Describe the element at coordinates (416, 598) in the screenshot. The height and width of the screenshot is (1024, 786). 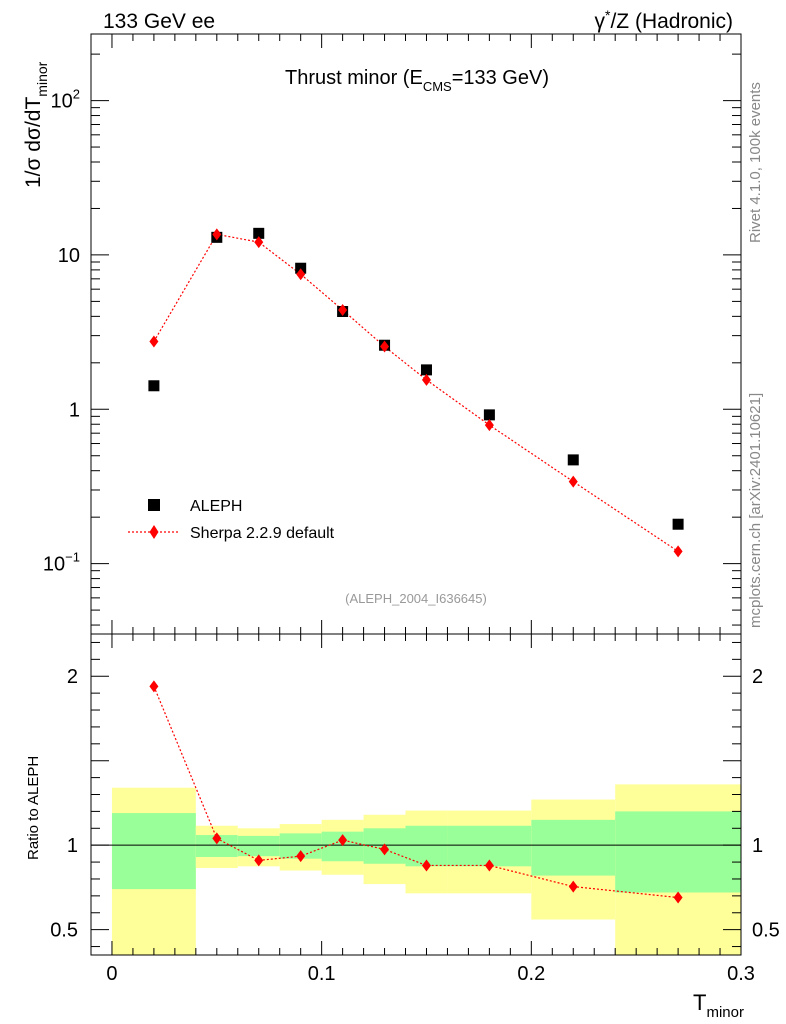
I see `analysis-id-label: (ALEPH_2004_I636645)` at that location.